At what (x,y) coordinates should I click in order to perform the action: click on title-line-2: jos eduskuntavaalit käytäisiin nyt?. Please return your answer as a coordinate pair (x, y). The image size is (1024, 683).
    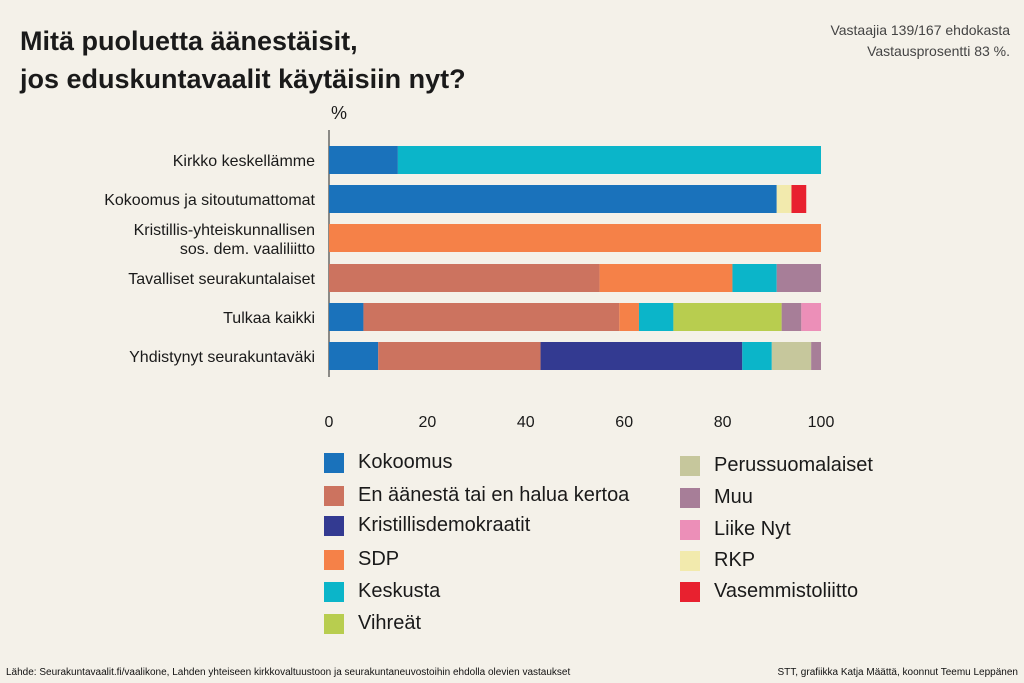
    Looking at the image, I should click on (243, 79).